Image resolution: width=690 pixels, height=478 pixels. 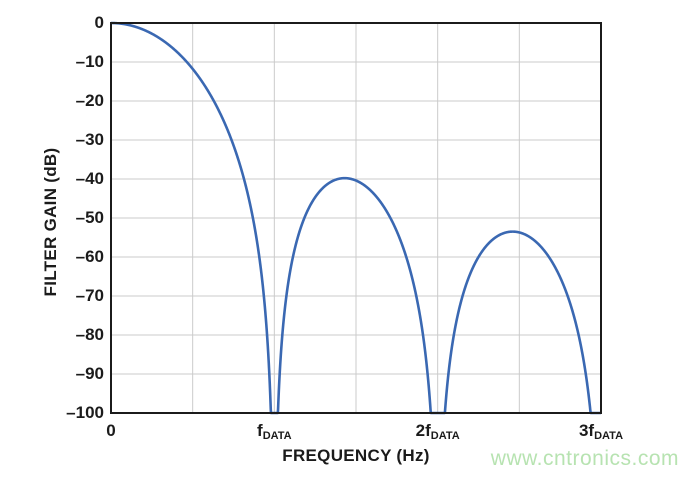 What do you see at coordinates (99, 22) in the screenshot?
I see `y-tick-label: 0` at bounding box center [99, 22].